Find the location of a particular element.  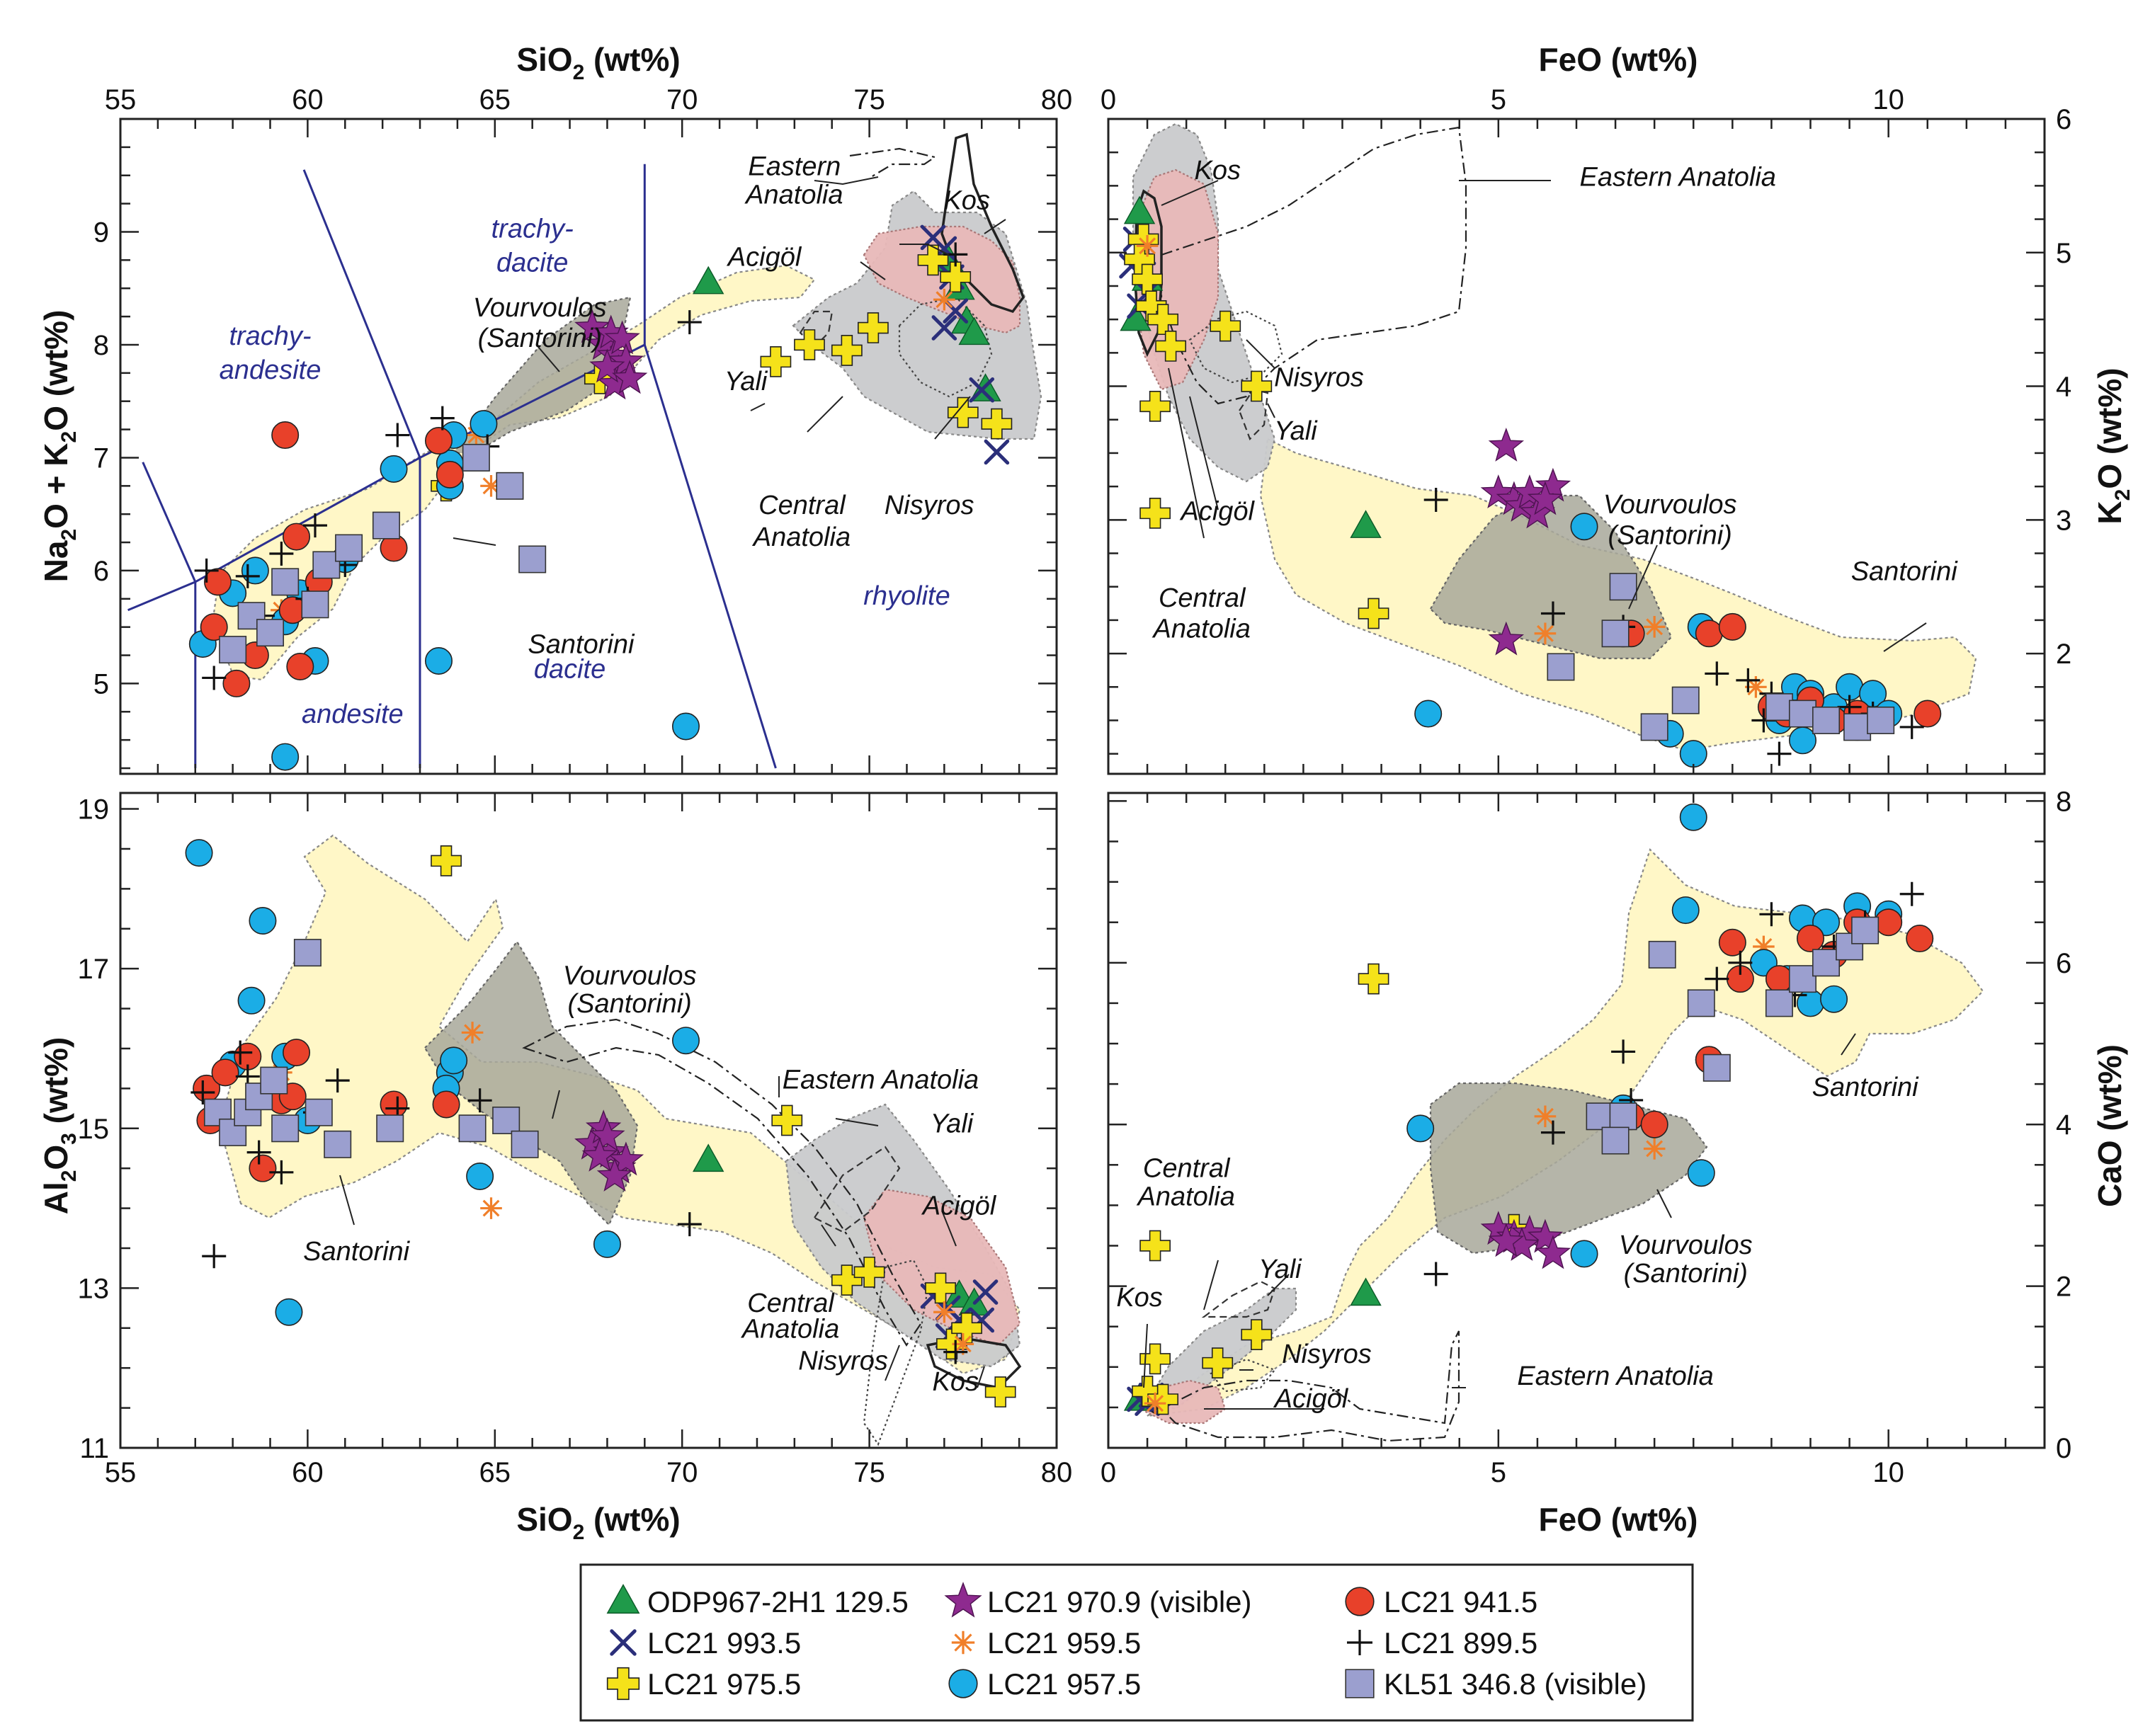

region-label: Santorini is located at coordinates (1905, 571).